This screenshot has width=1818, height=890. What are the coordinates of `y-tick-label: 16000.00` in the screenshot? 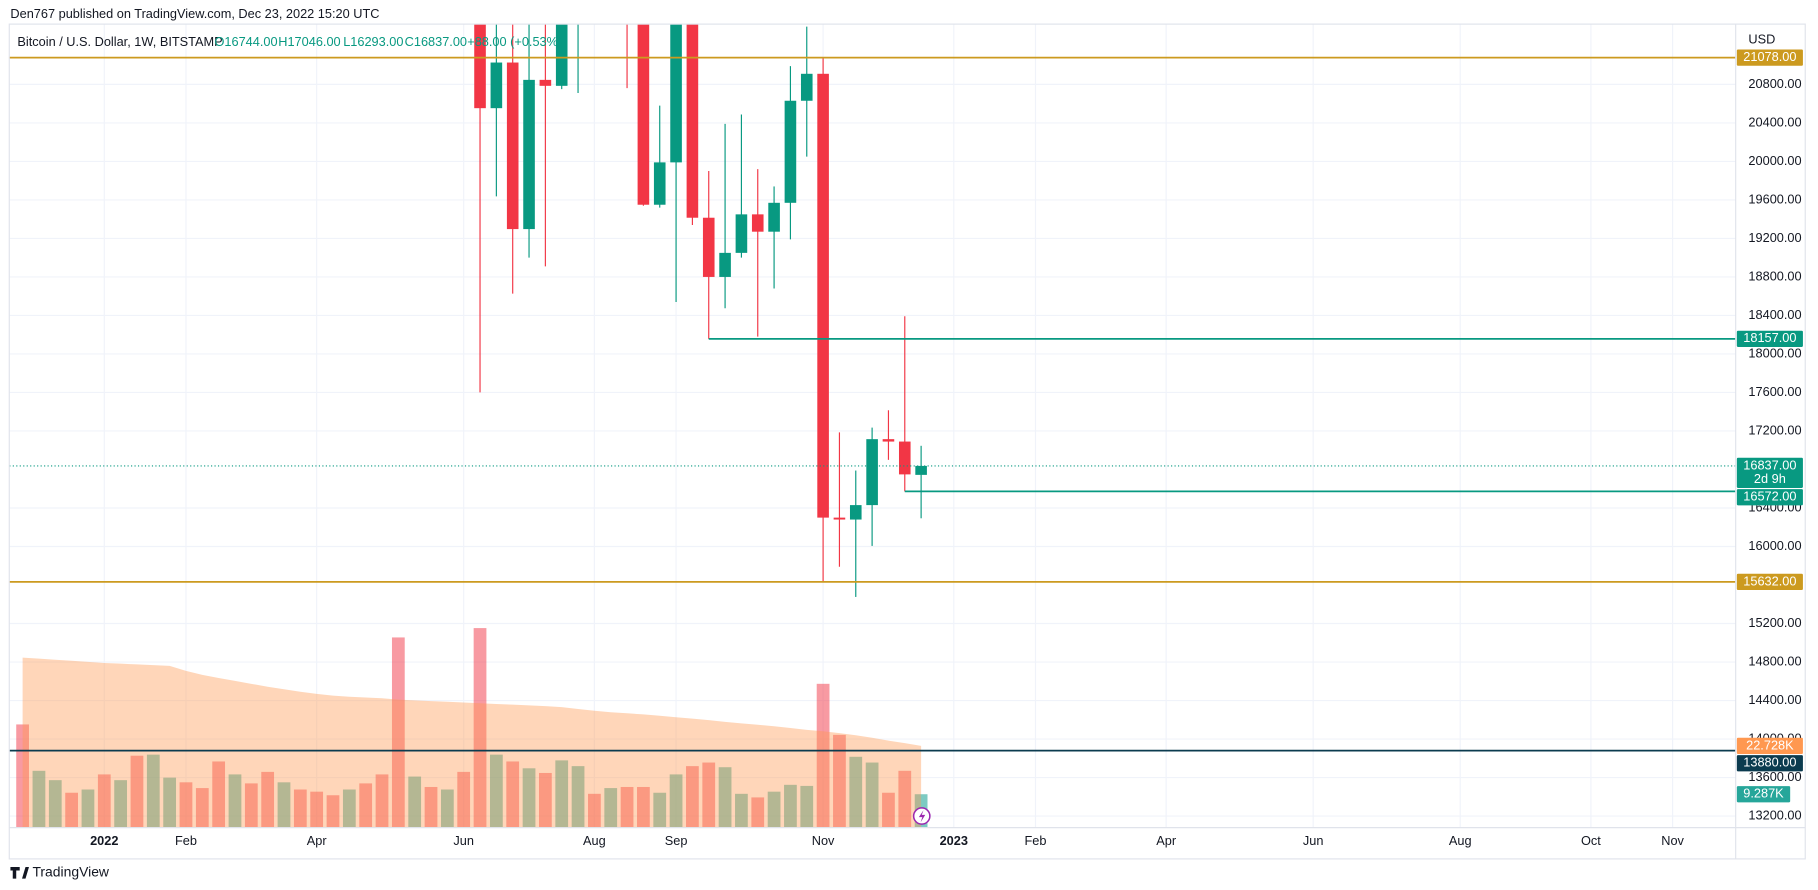 It's located at (1774, 545).